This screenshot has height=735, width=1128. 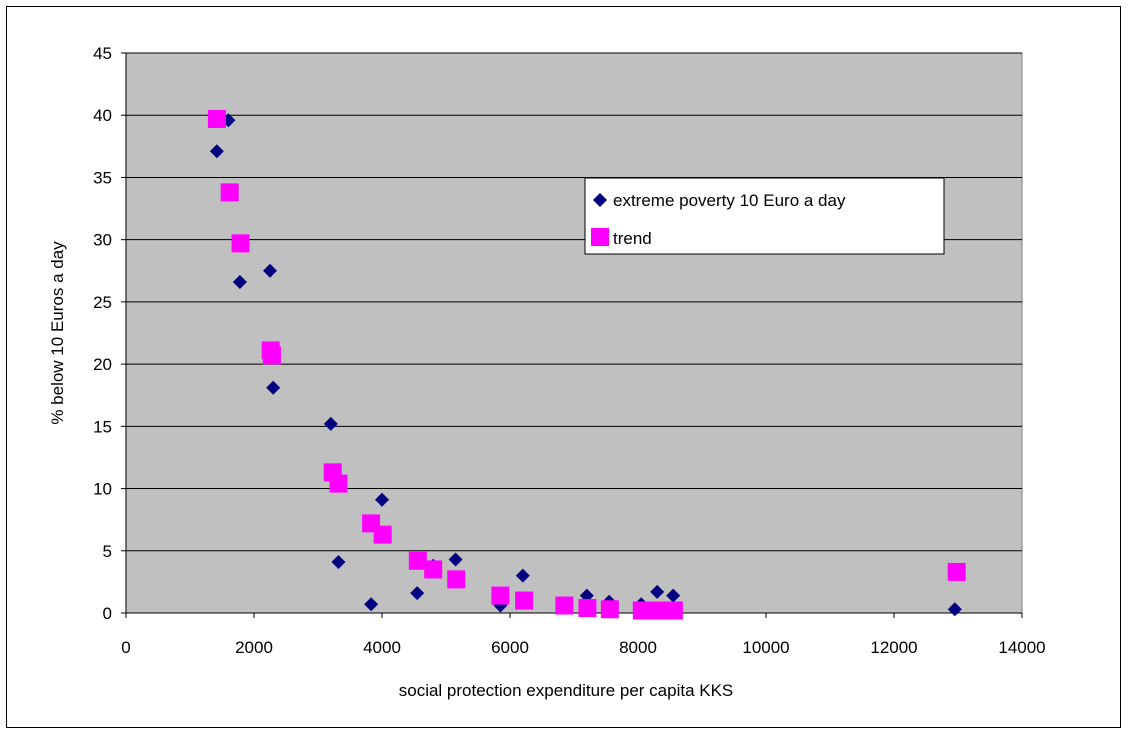 I want to click on y-tick-label: 15, so click(x=102, y=426).